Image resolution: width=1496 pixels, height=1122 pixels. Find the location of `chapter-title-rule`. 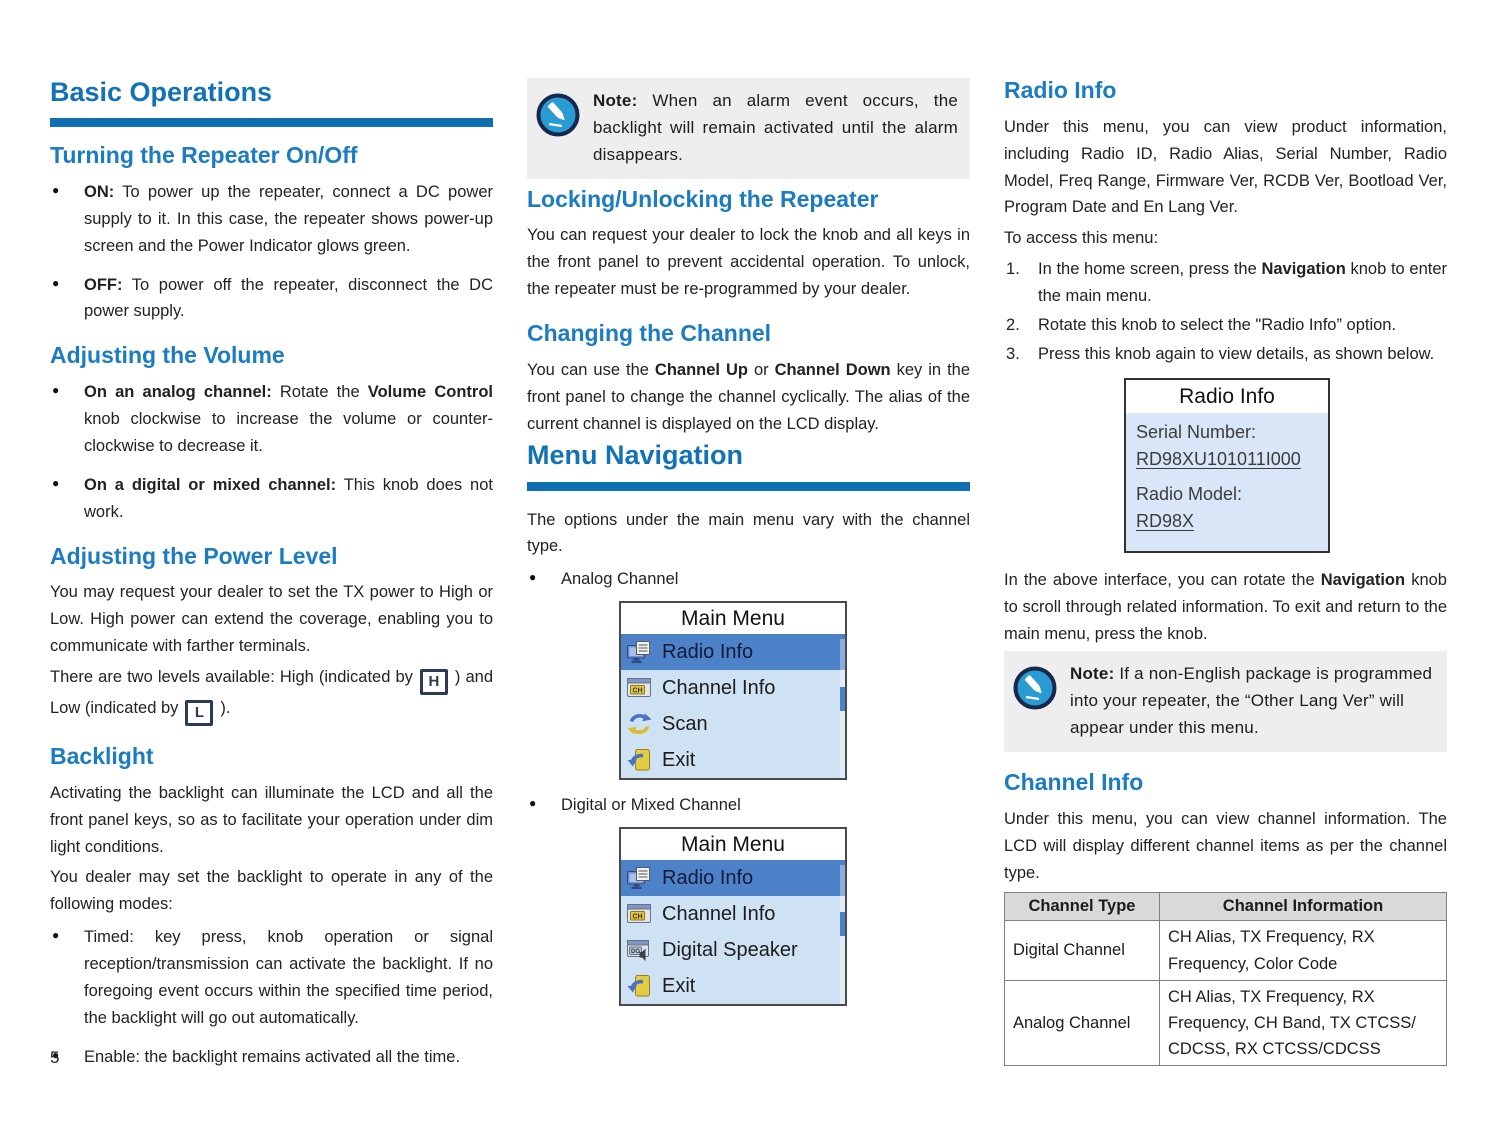

chapter-title-rule is located at coordinates (271, 123).